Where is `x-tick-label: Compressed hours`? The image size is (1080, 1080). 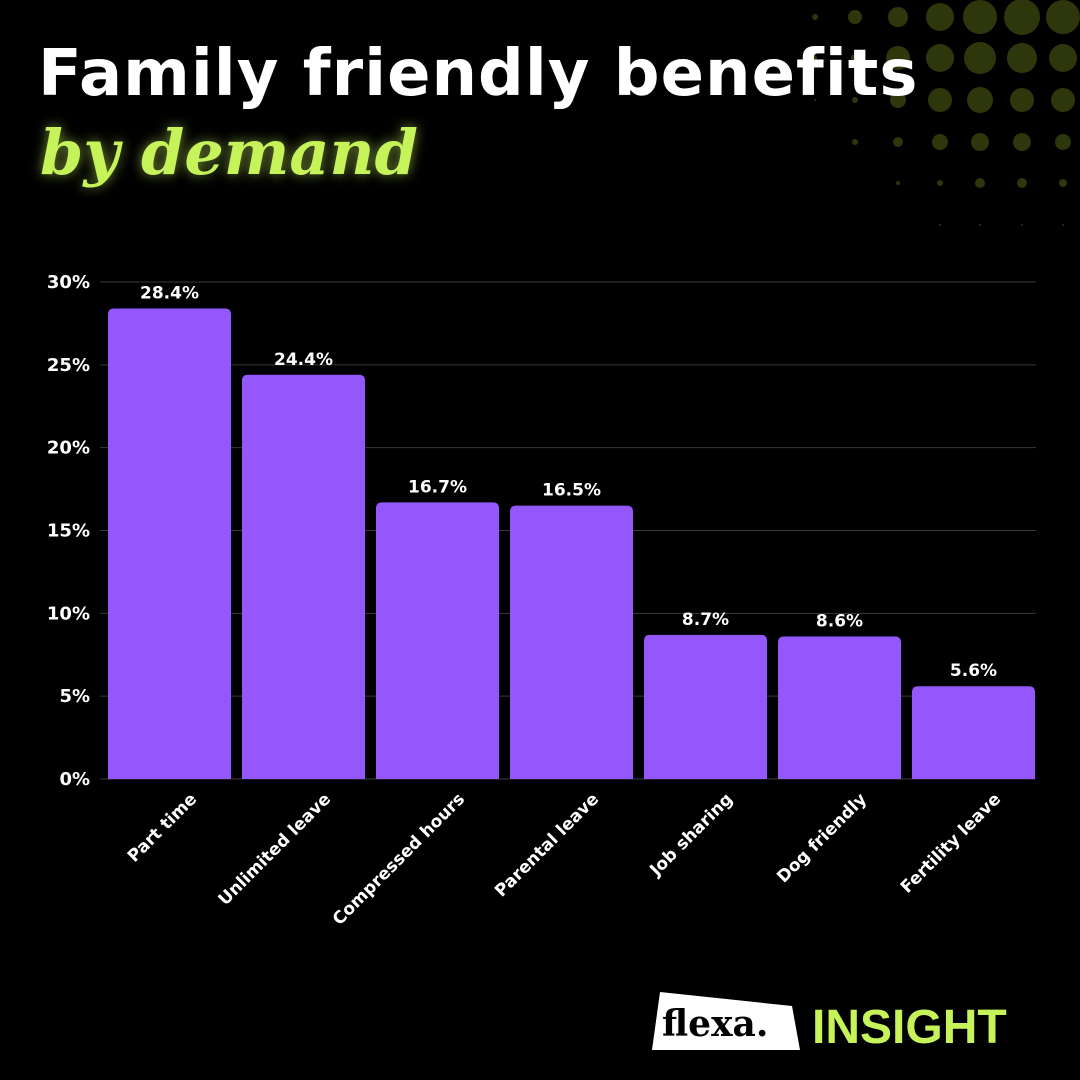 x-tick-label: Compressed hours is located at coordinates (399, 859).